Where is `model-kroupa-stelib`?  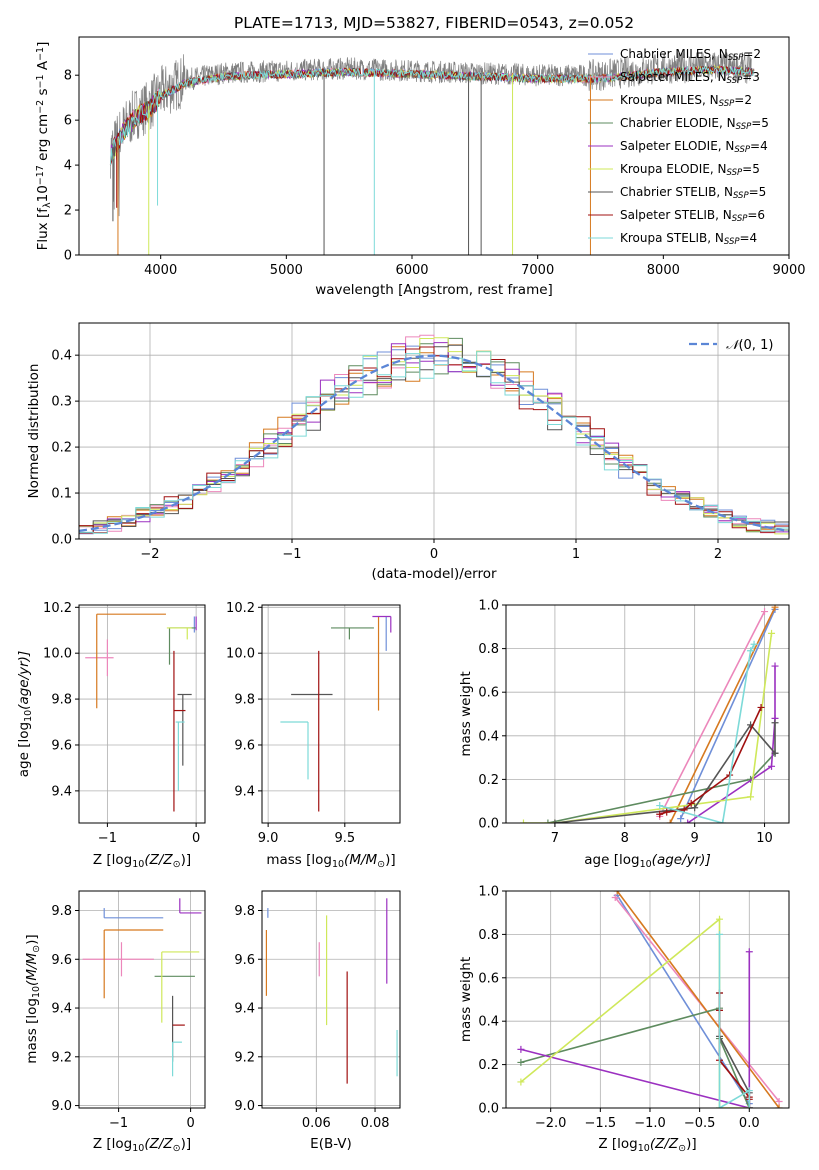
model-kroupa-stelib is located at coordinates (432, 115).